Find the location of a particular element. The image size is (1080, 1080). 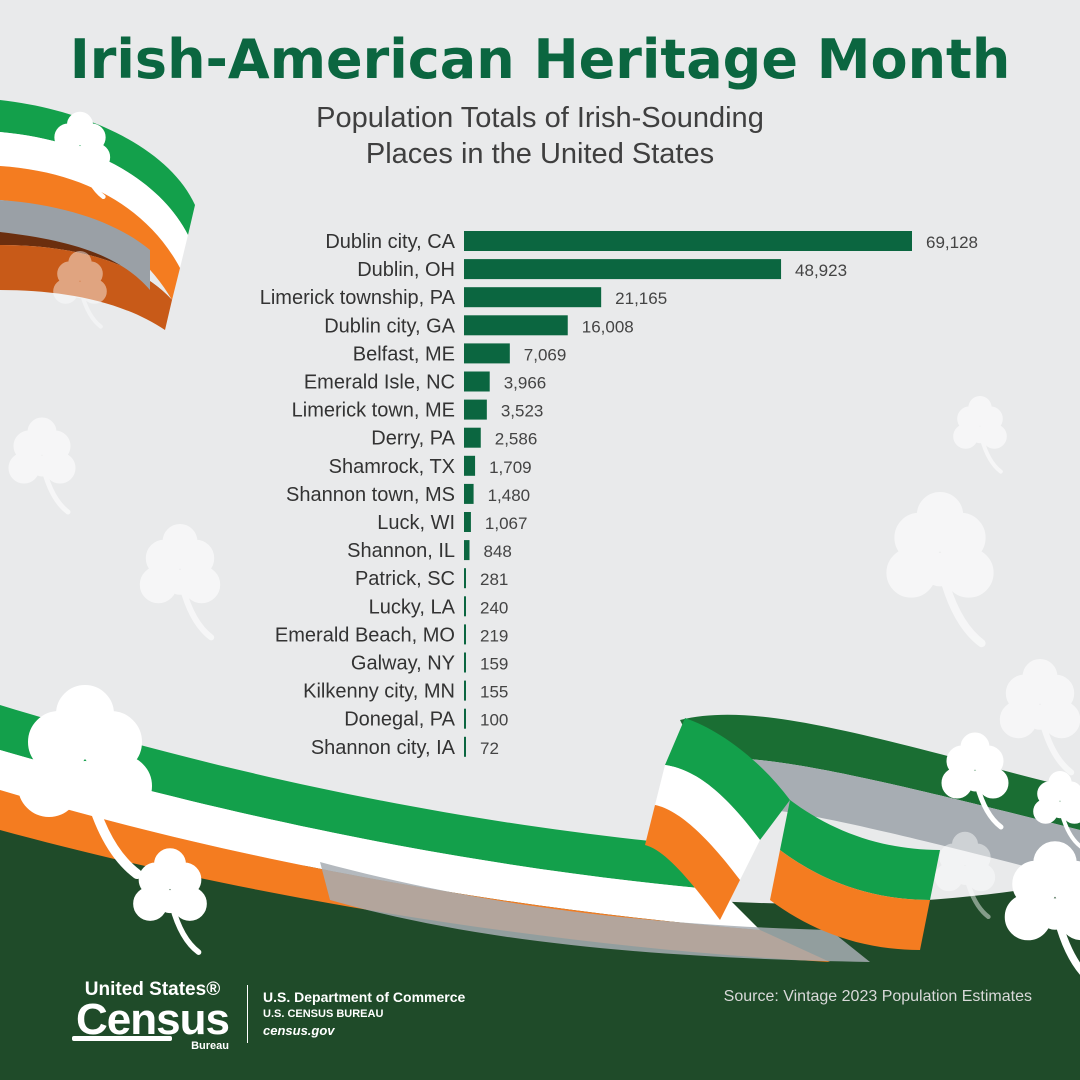

subtitle-line-2: Places in the United States is located at coordinates (540, 154).